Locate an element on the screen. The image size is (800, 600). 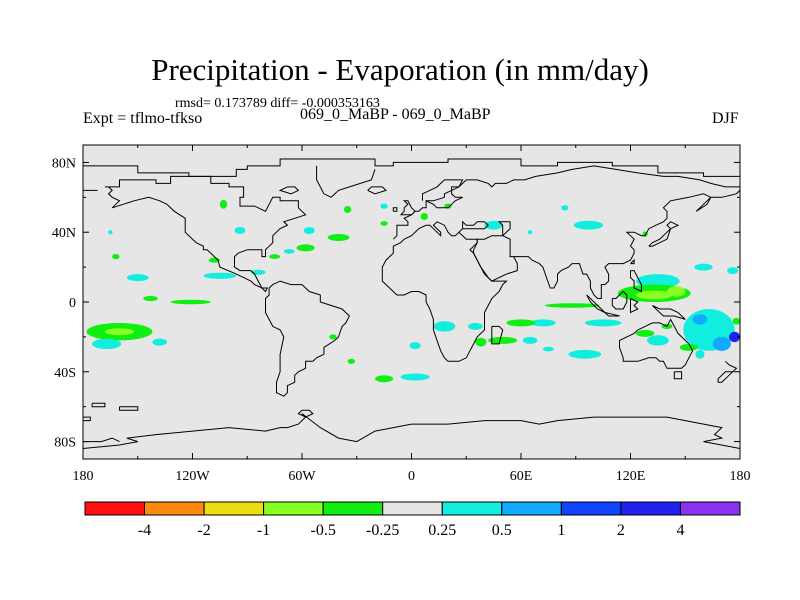
x-tick-label: 120W is located at coordinates (192, 476).